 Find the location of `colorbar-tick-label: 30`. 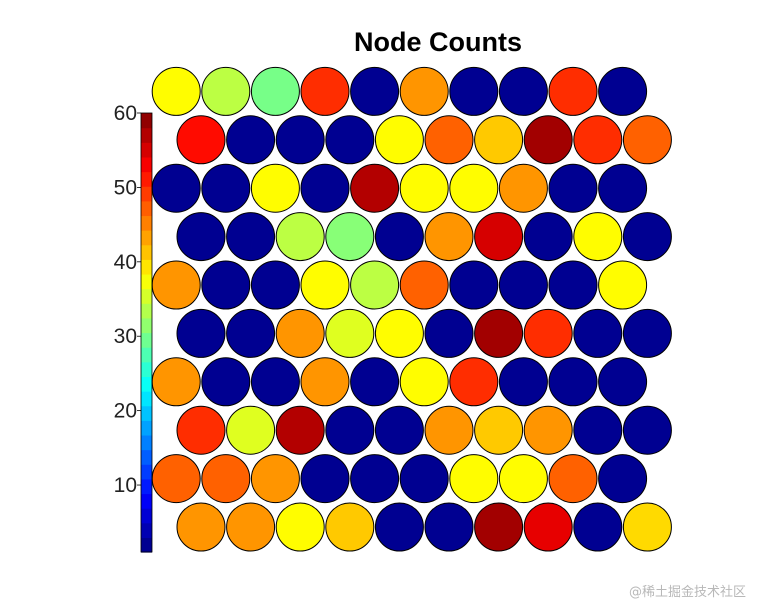

colorbar-tick-label: 30 is located at coordinates (125, 336).